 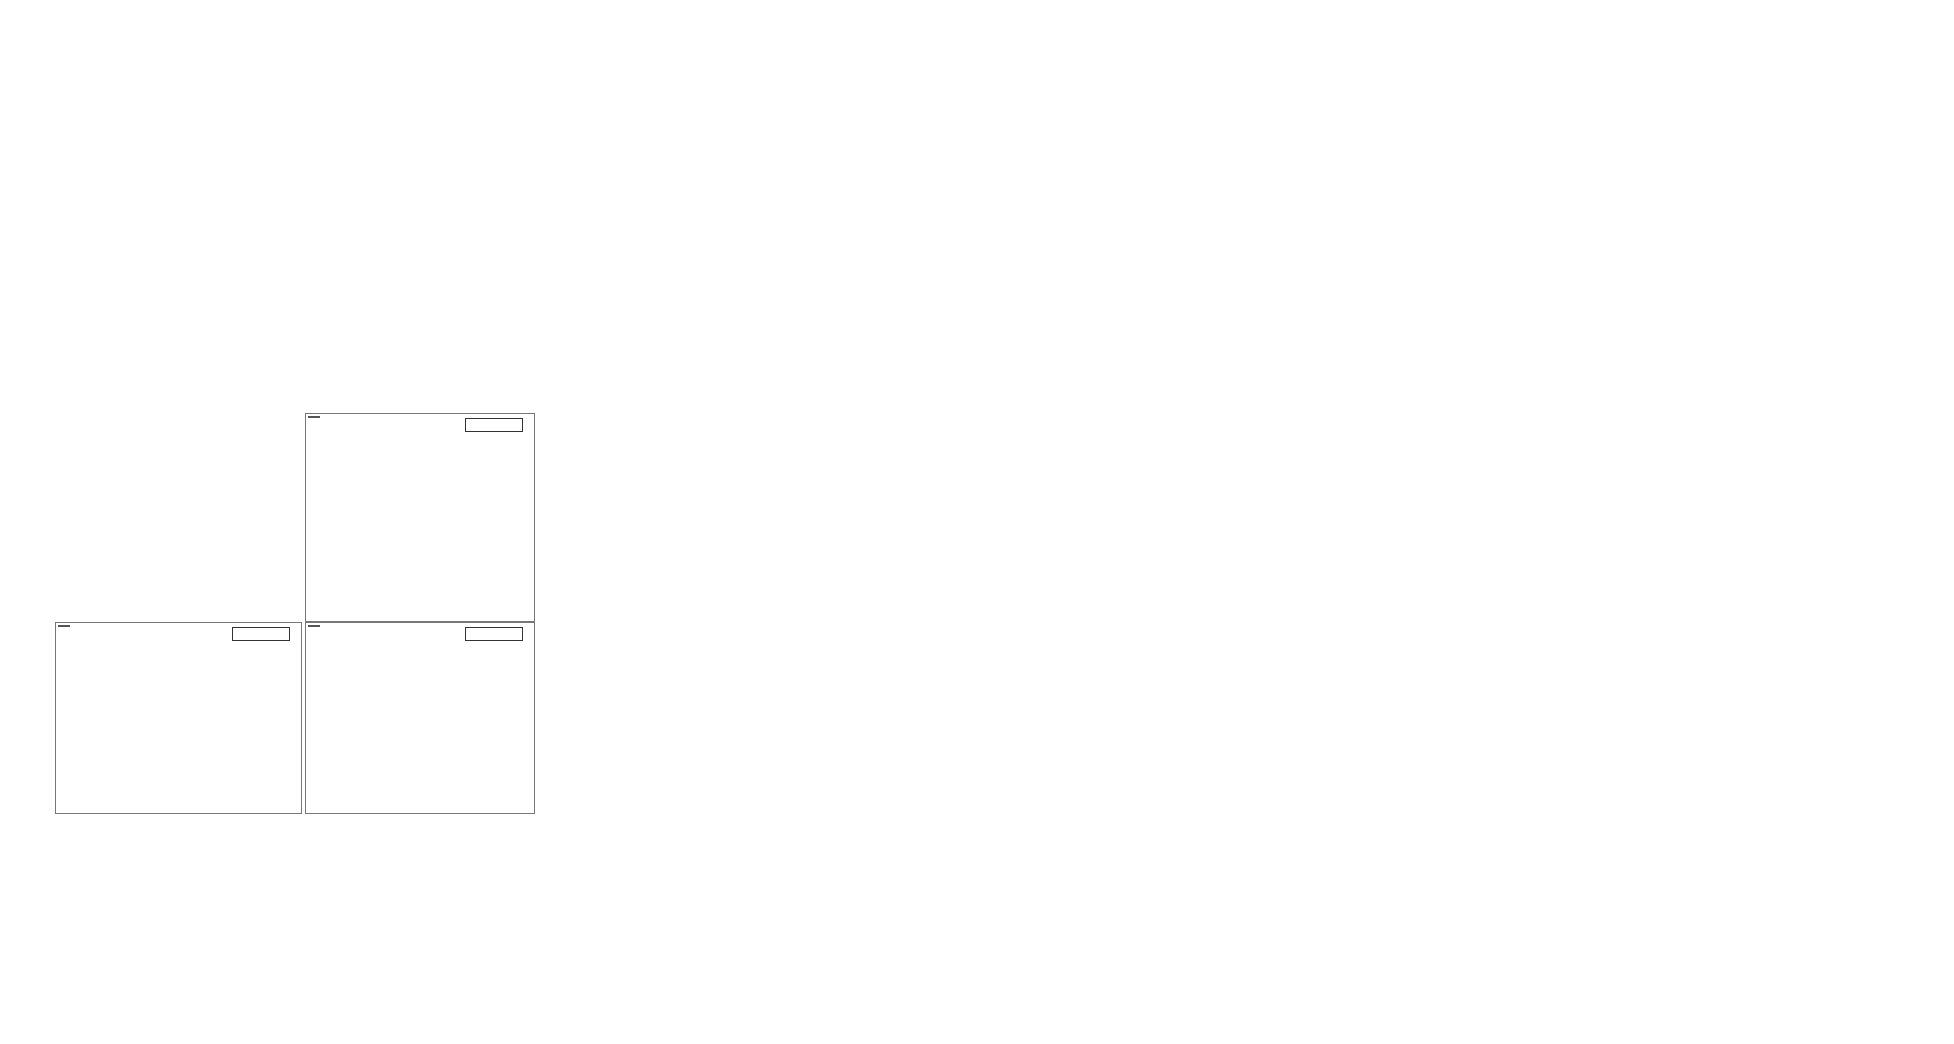 I want to click on ck-scalebar, so click(x=255, y=805).